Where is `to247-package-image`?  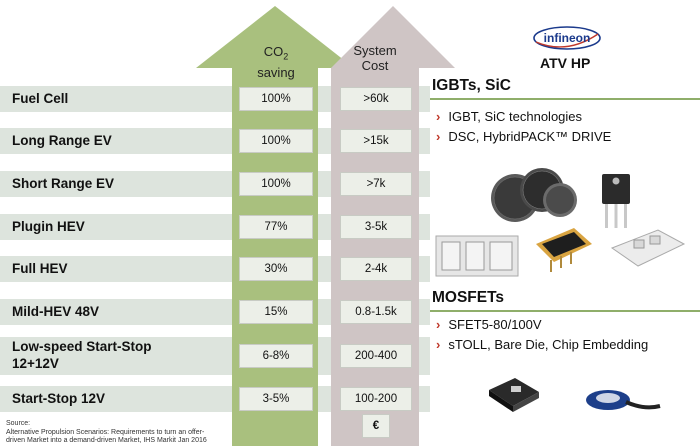
to247-package-image is located at coordinates (616, 201).